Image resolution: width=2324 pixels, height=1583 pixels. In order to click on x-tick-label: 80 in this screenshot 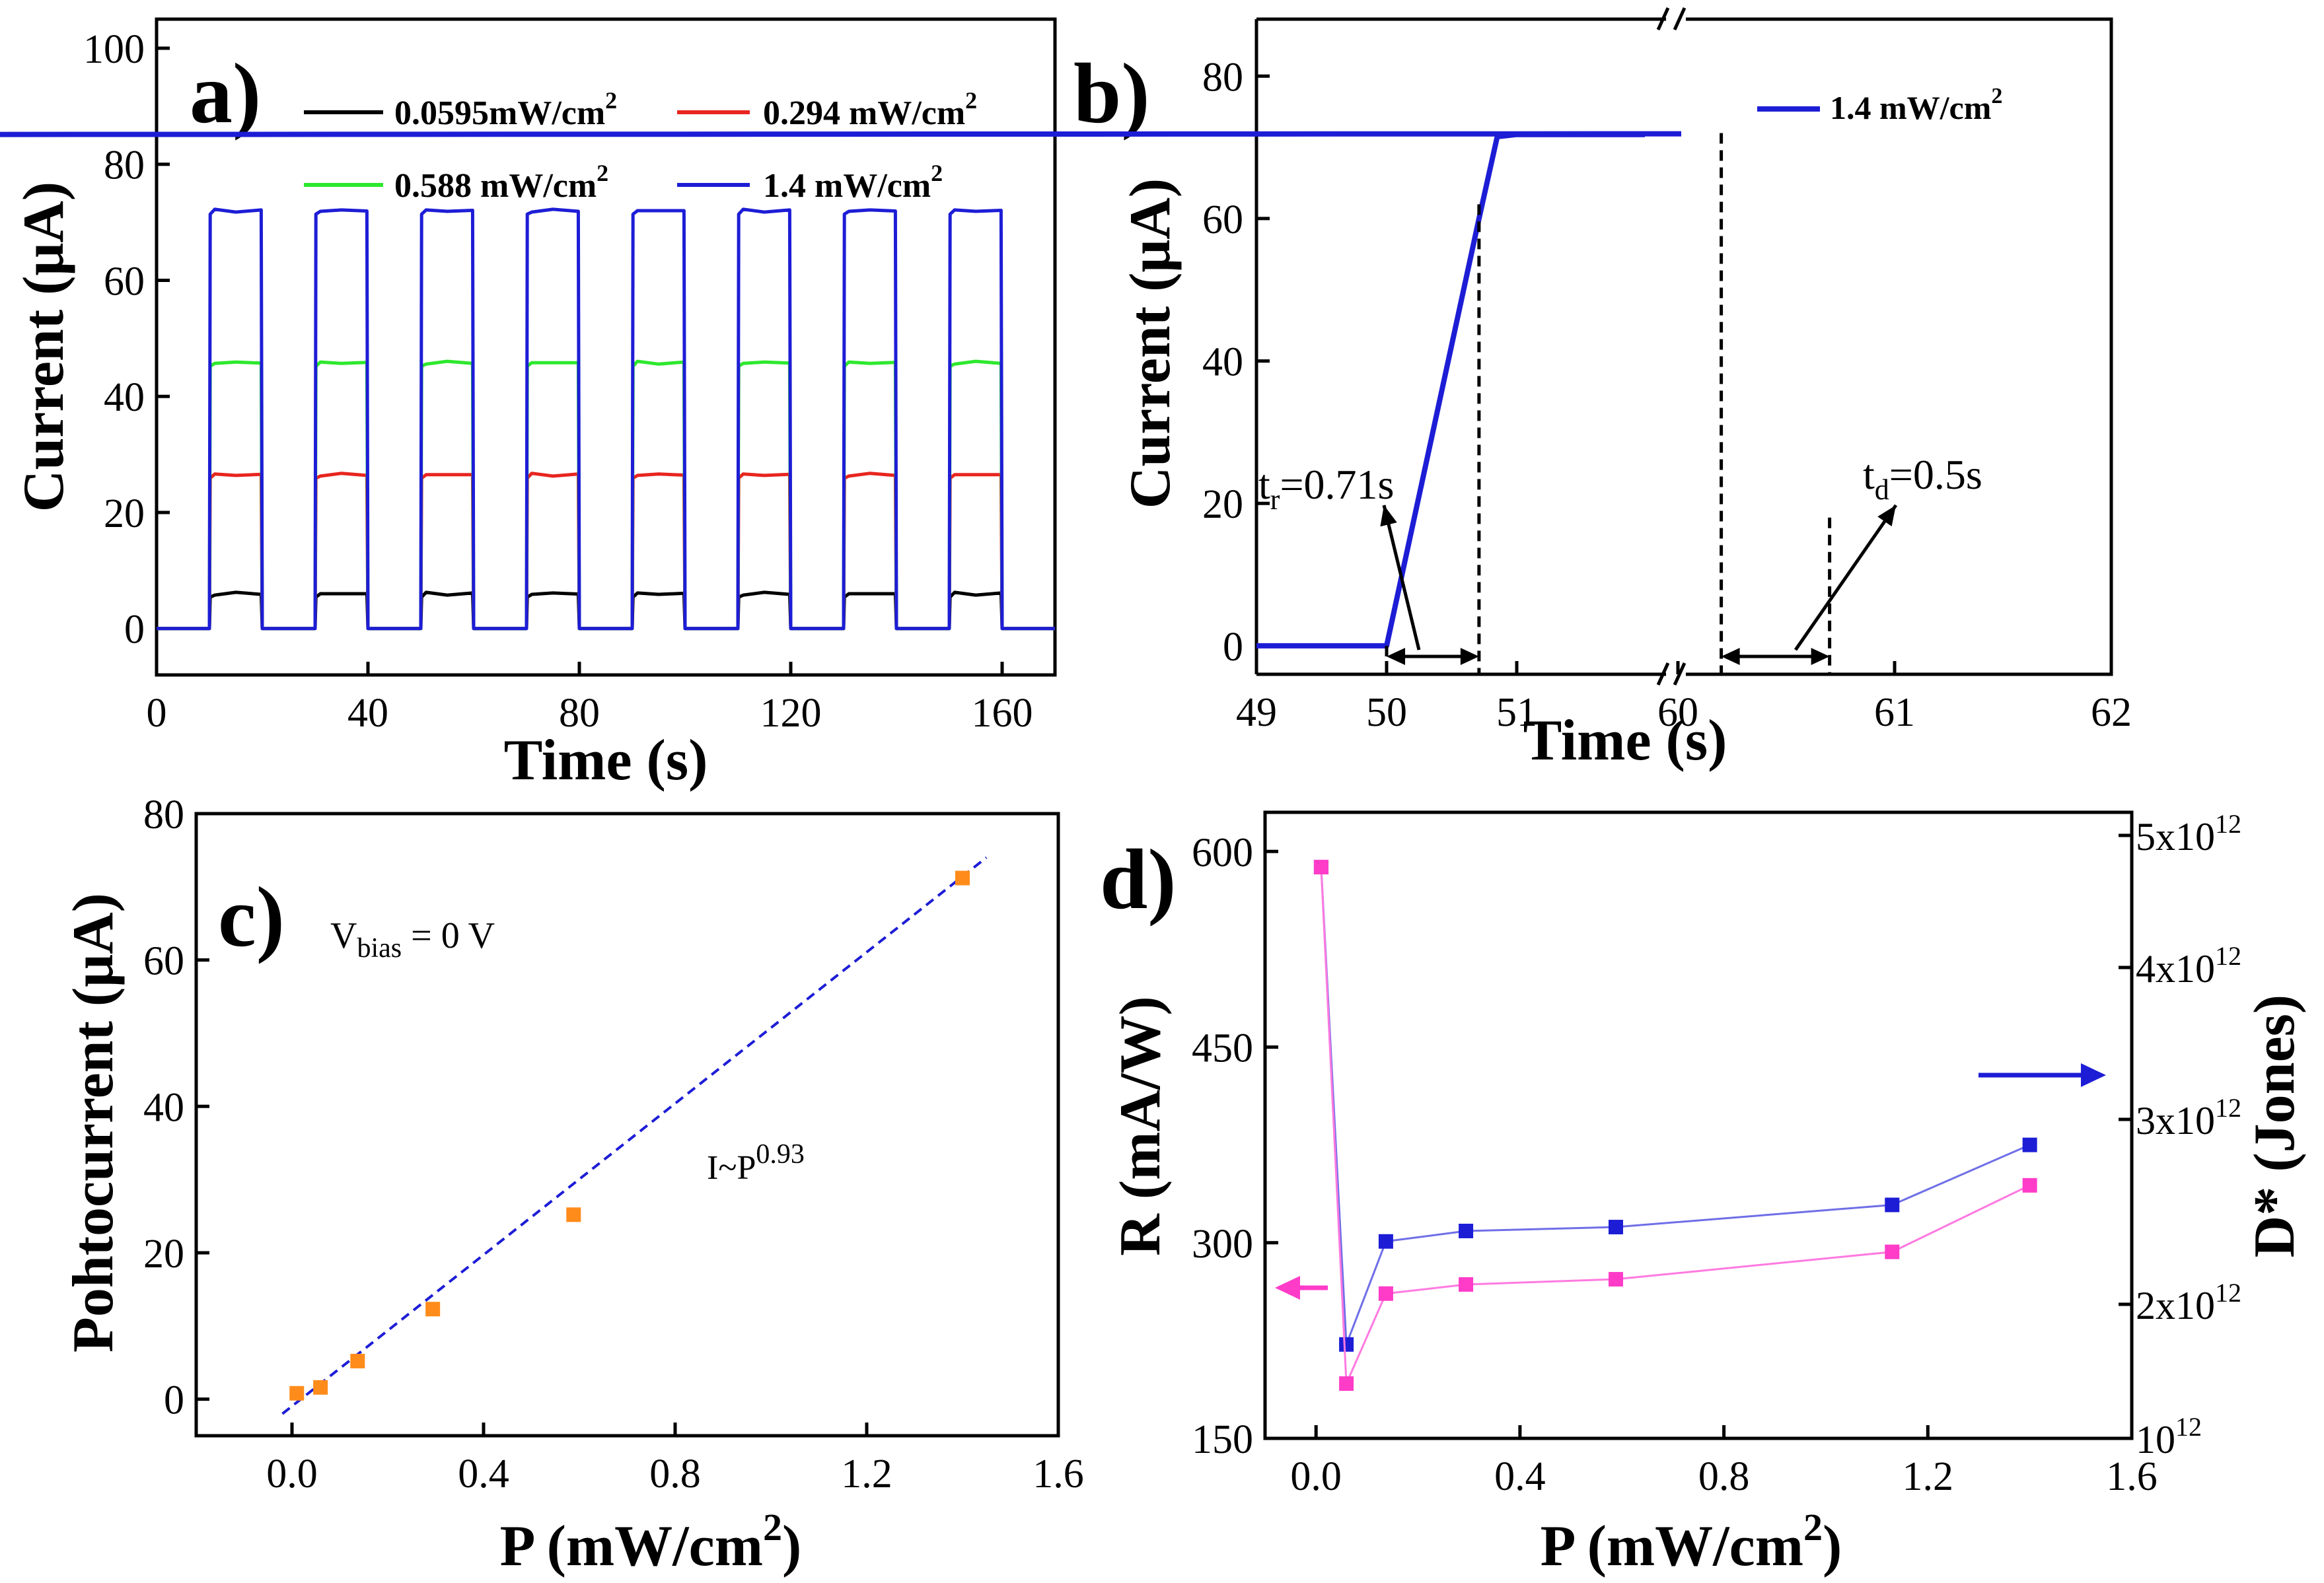, I will do `click(579, 713)`.